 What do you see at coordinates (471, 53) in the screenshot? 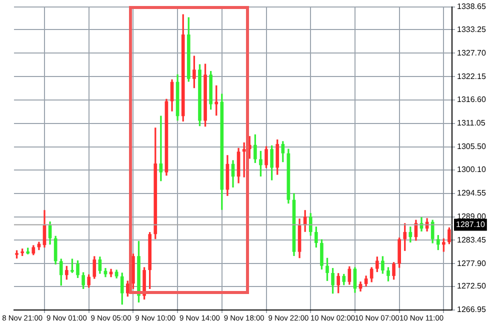
I see `y-tick-label: 1327.70` at bounding box center [471, 53].